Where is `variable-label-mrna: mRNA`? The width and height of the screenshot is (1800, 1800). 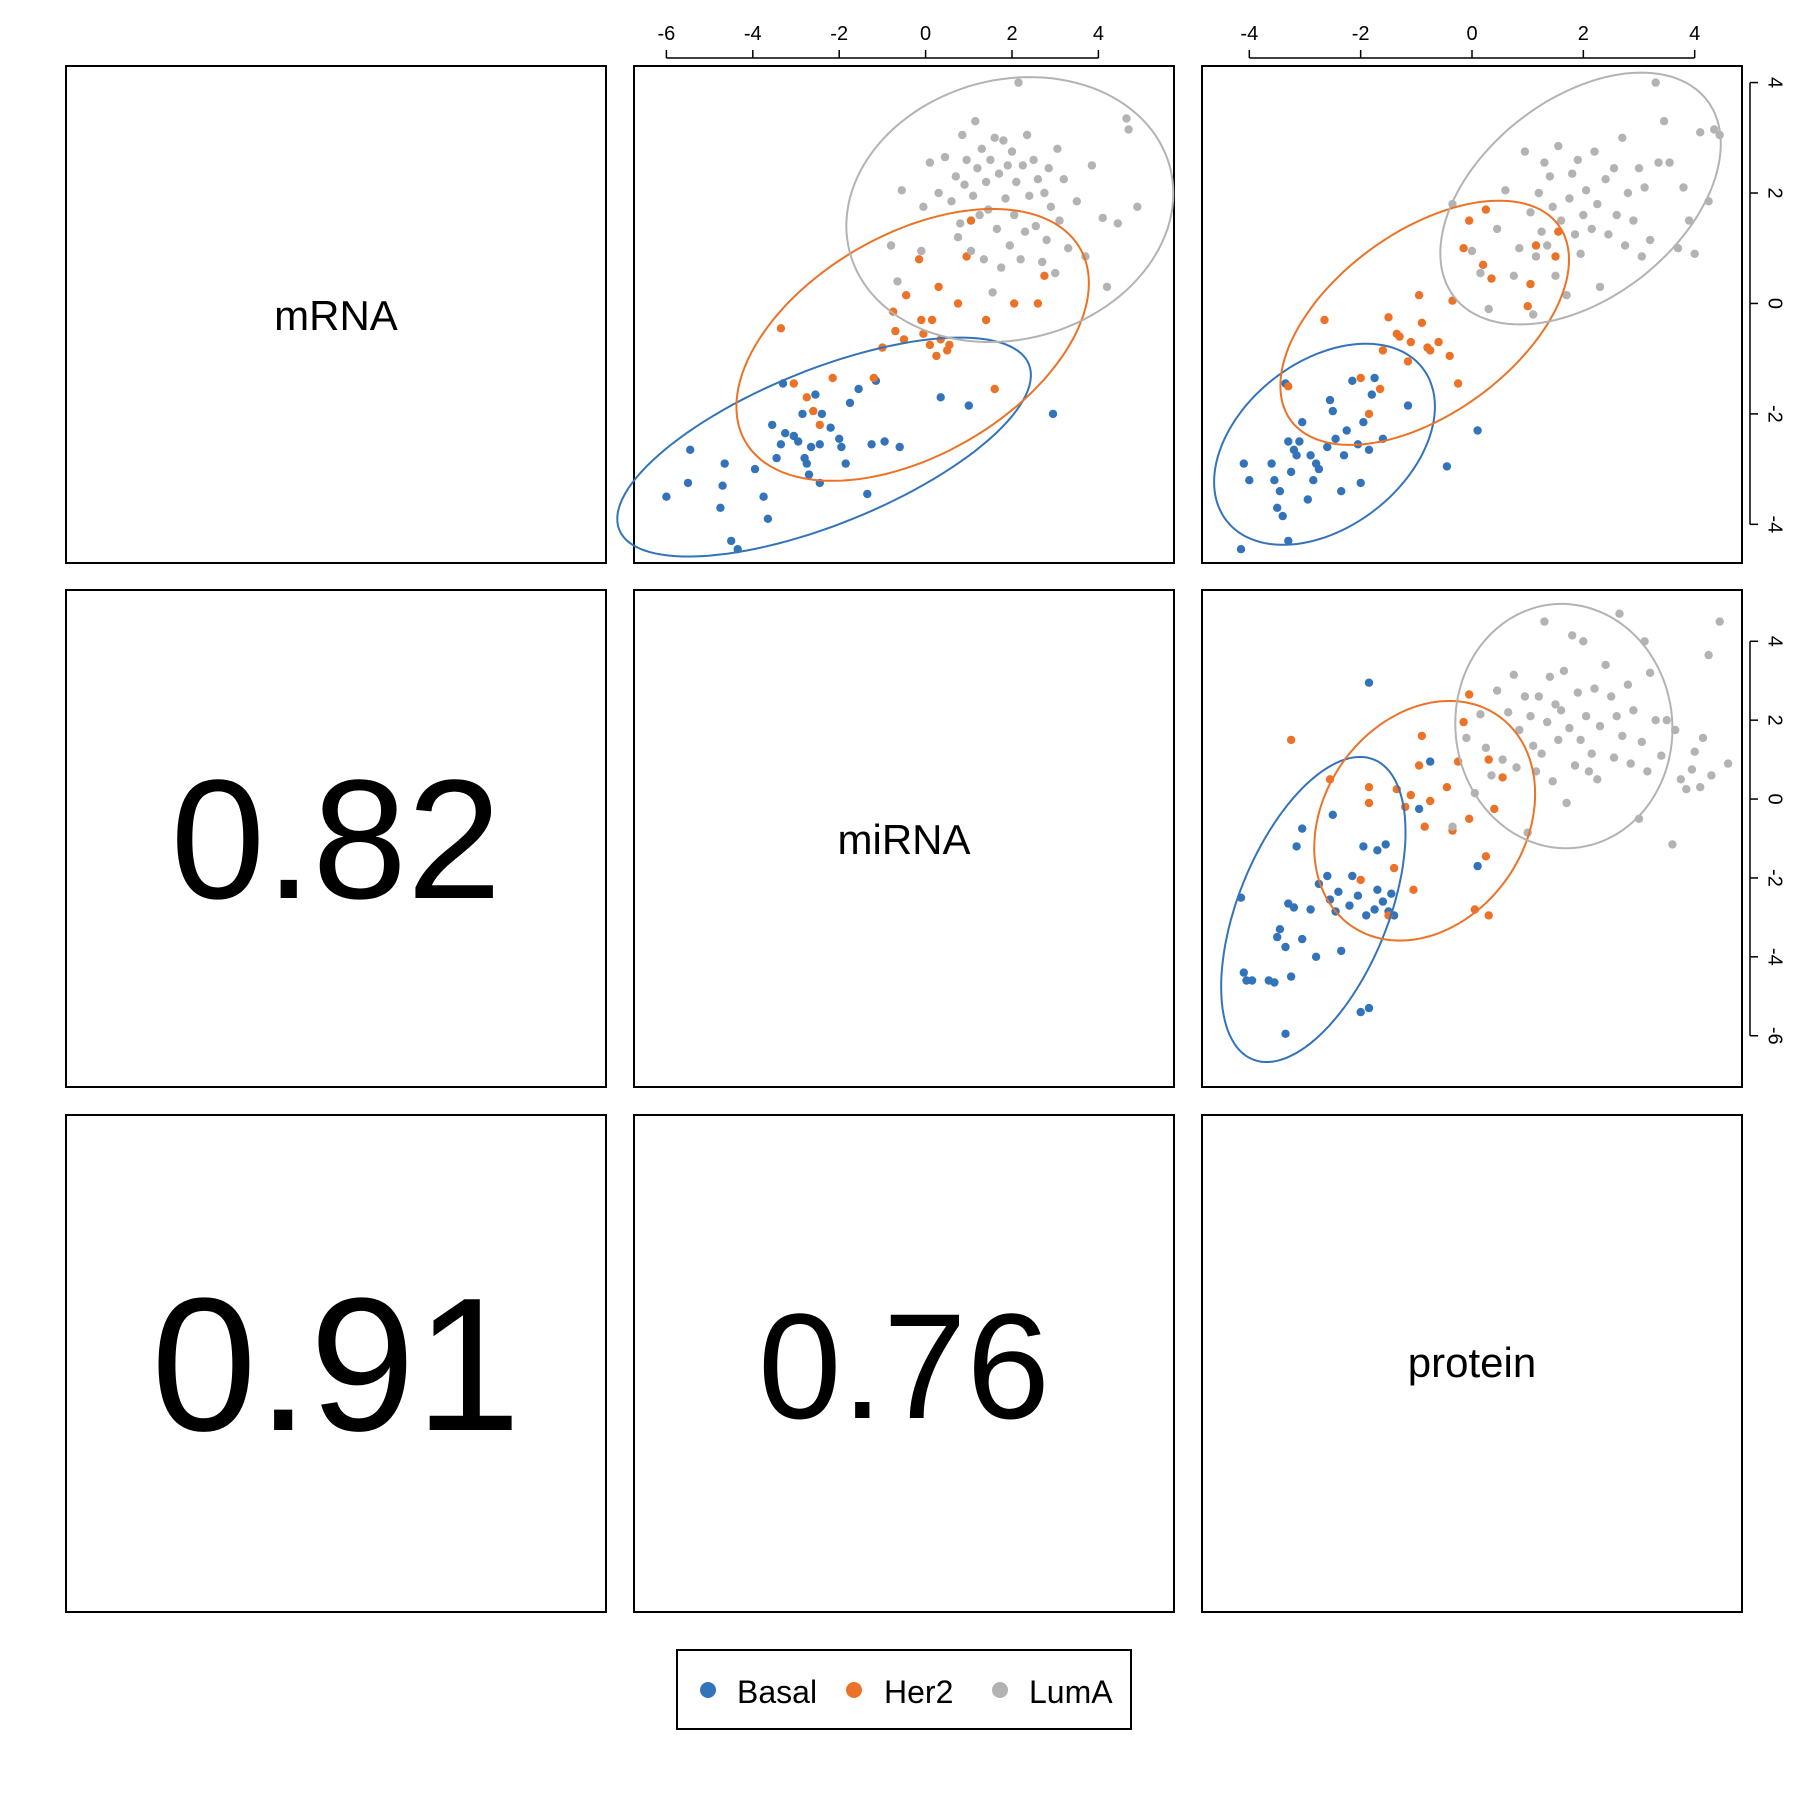 variable-label-mrna: mRNA is located at coordinates (336, 315).